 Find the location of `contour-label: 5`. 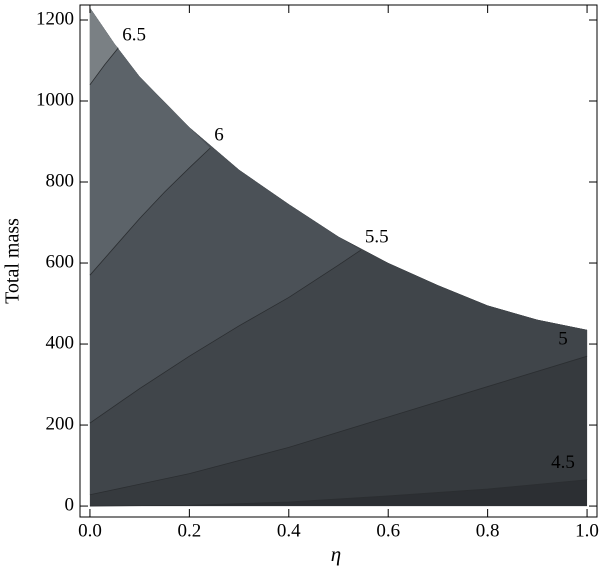

contour-label: 5 is located at coordinates (563, 339).